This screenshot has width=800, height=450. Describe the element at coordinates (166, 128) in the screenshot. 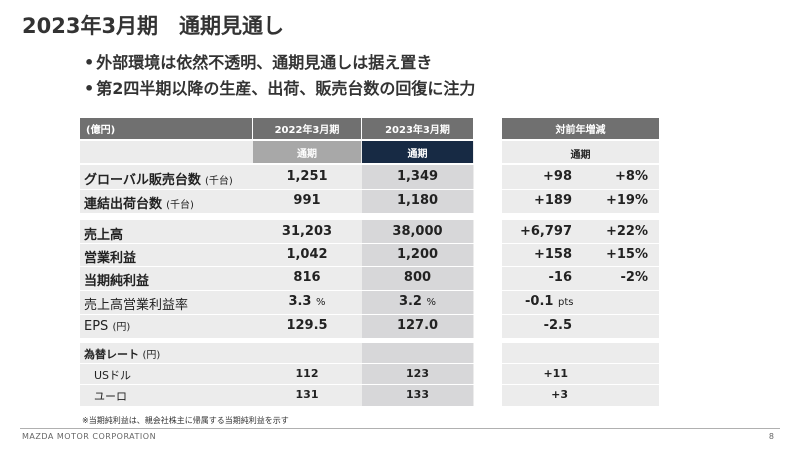

I see `header-unit: (億円)` at that location.